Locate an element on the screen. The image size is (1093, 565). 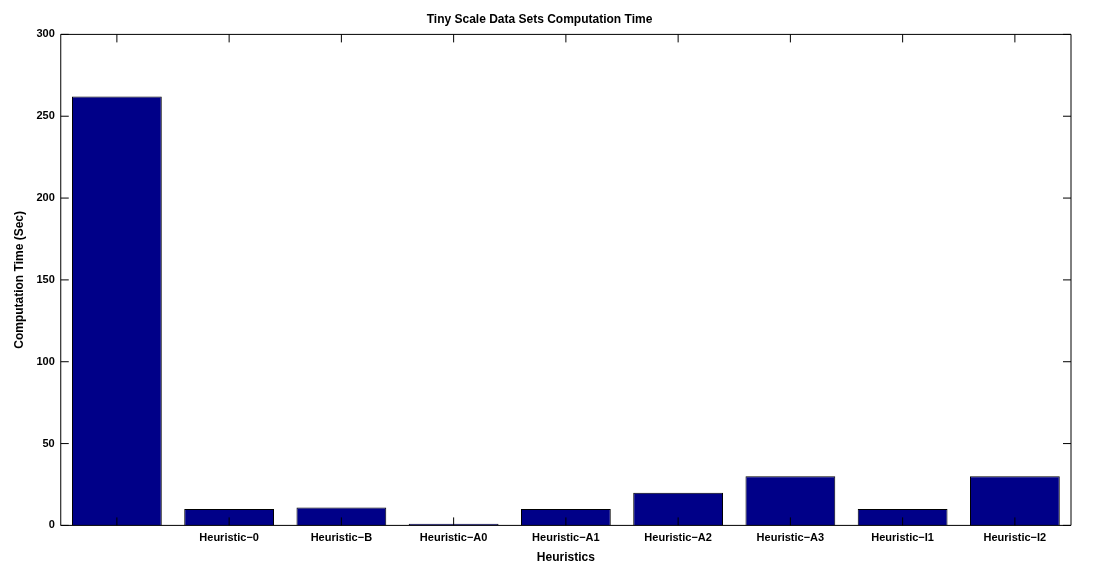
y-tick-label: 0 is located at coordinates (51, 524).